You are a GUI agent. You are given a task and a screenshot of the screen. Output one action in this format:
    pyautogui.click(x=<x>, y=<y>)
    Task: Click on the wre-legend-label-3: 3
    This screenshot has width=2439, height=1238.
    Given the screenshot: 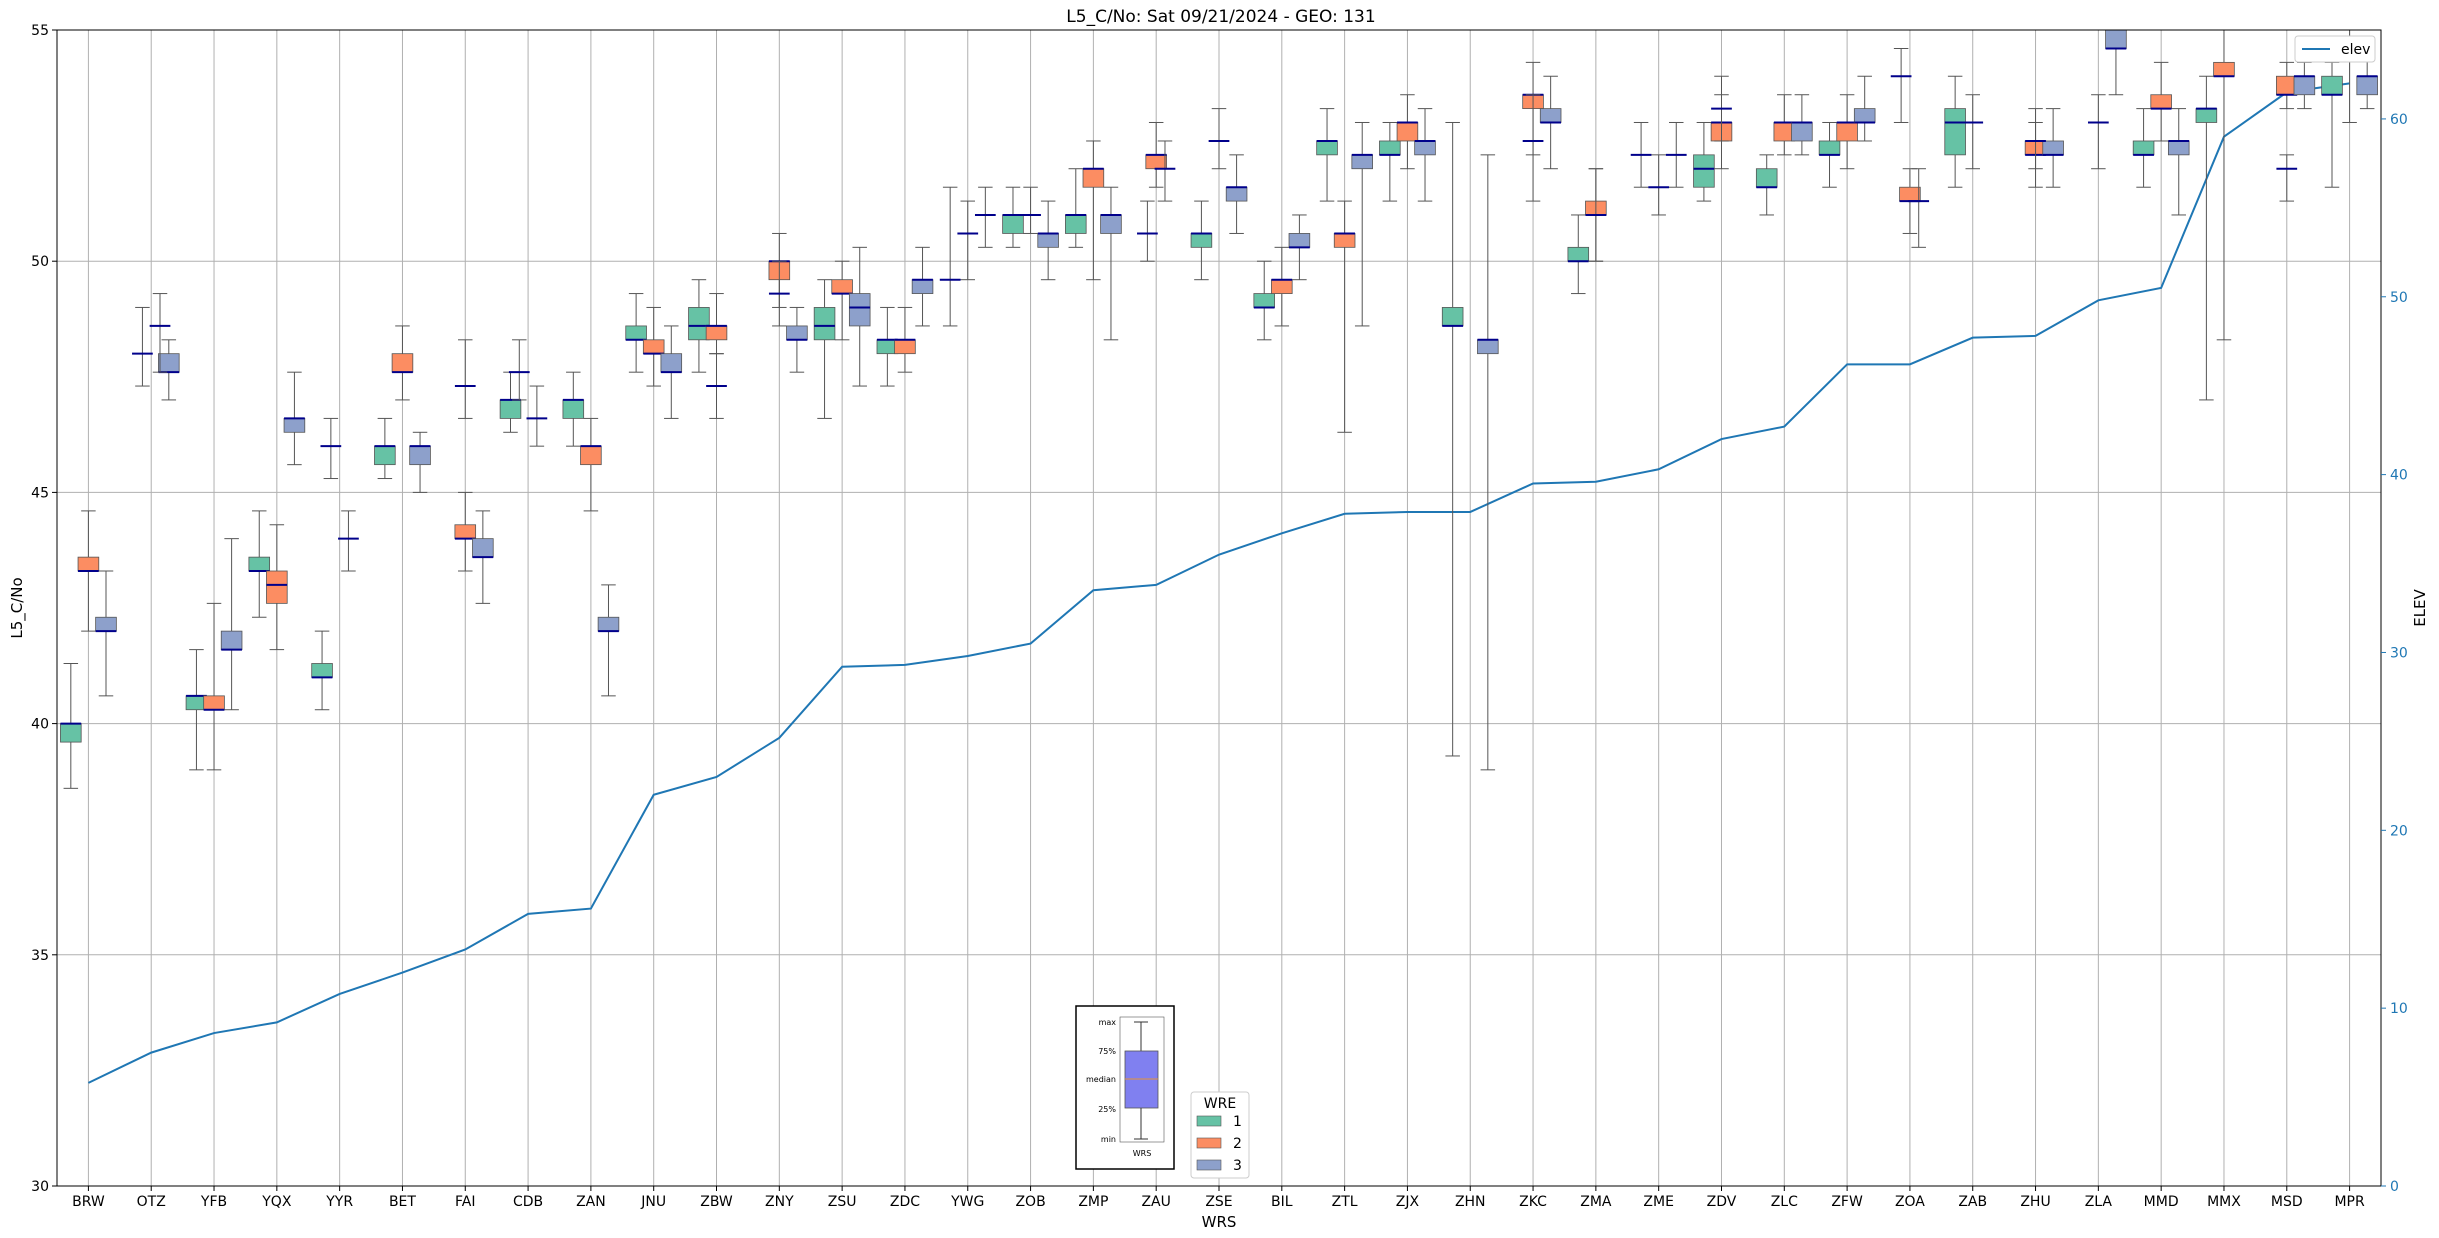 What is the action you would take?
    pyautogui.click(x=1237, y=1166)
    